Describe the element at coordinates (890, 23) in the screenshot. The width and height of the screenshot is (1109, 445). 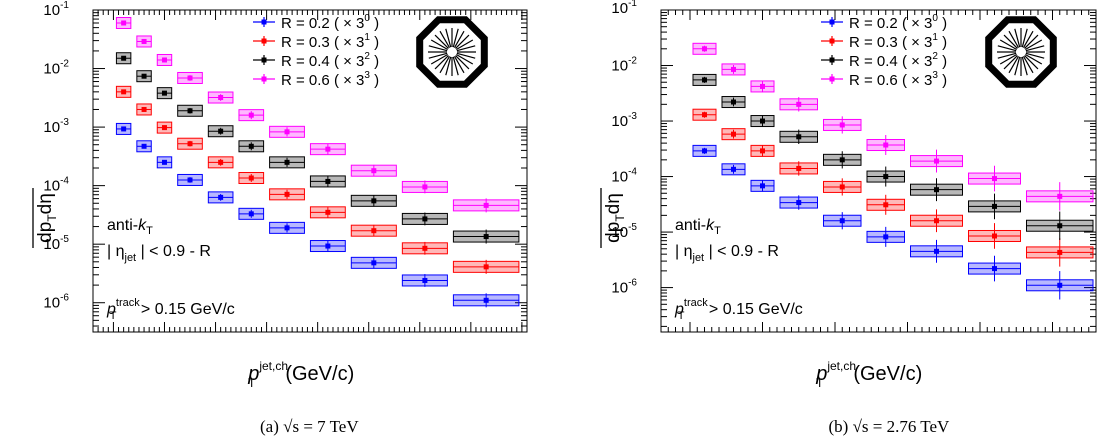
I see `text-part: R = 0.2 ( × 3` at that location.